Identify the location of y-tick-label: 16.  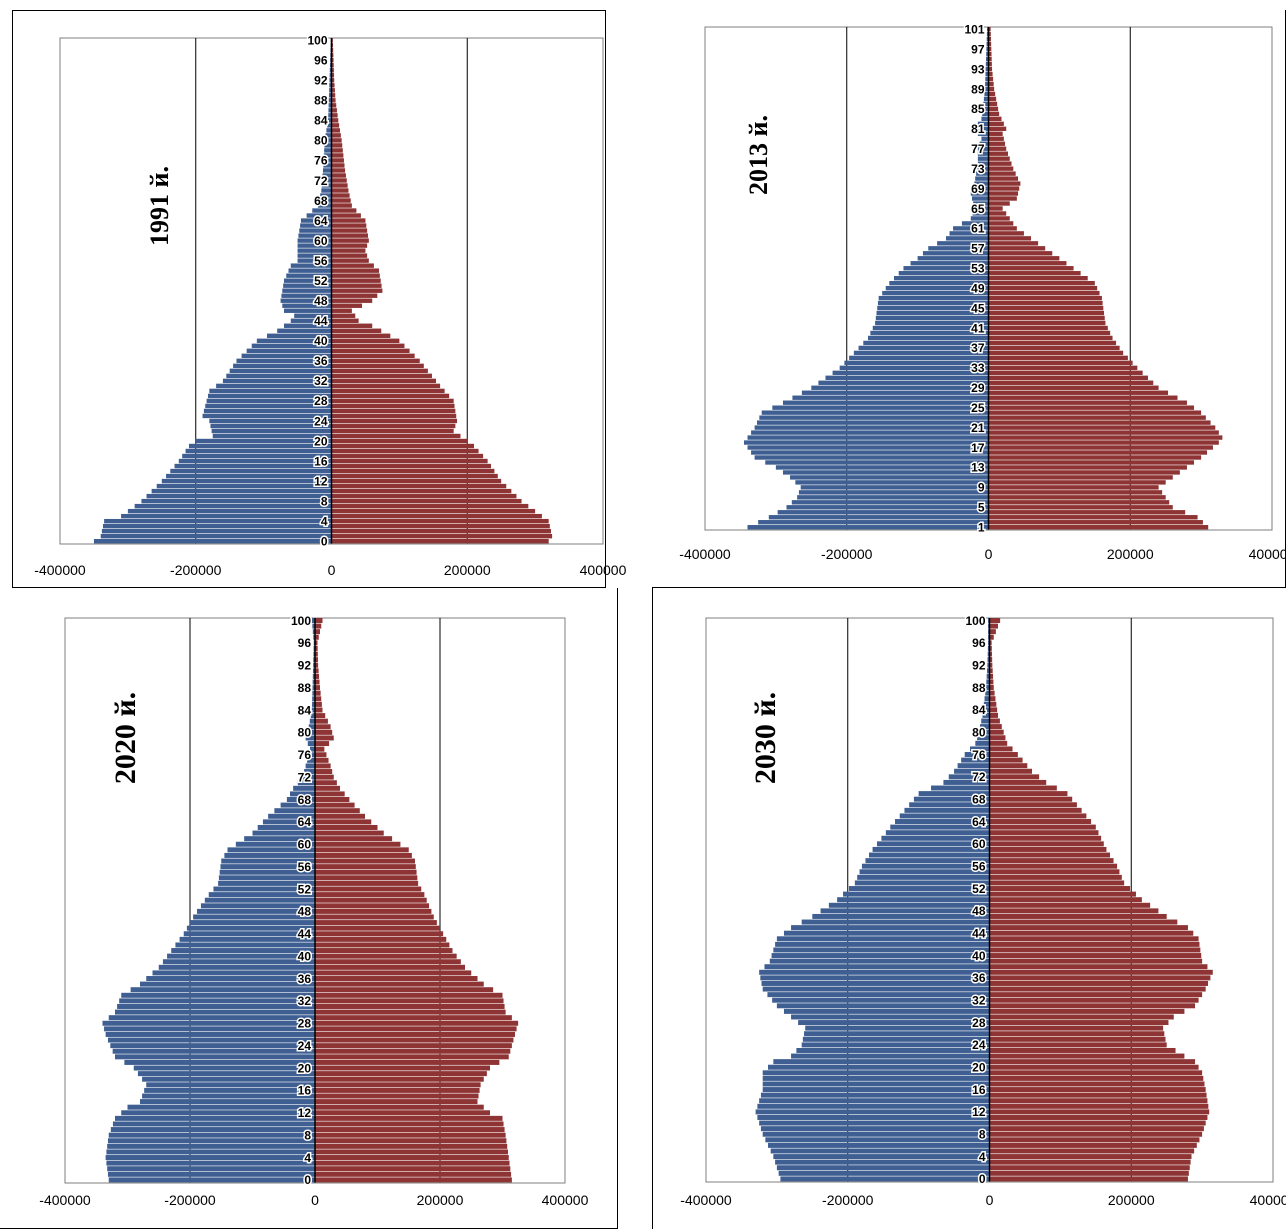
(305, 1091).